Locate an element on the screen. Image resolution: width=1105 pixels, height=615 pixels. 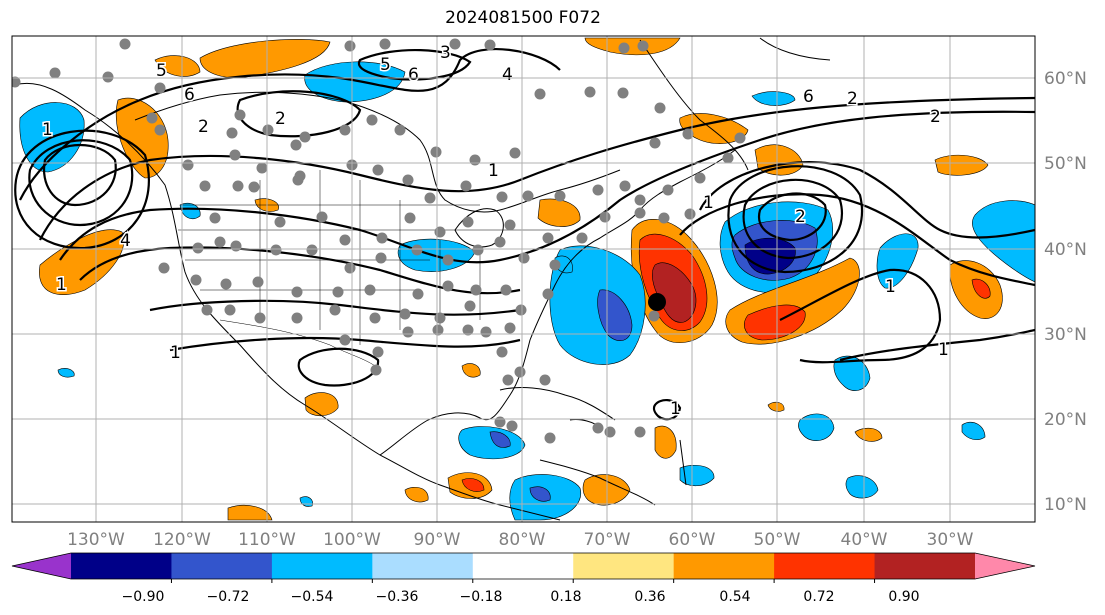
colorbar-tick-label: −0.54 is located at coordinates (312, 597).